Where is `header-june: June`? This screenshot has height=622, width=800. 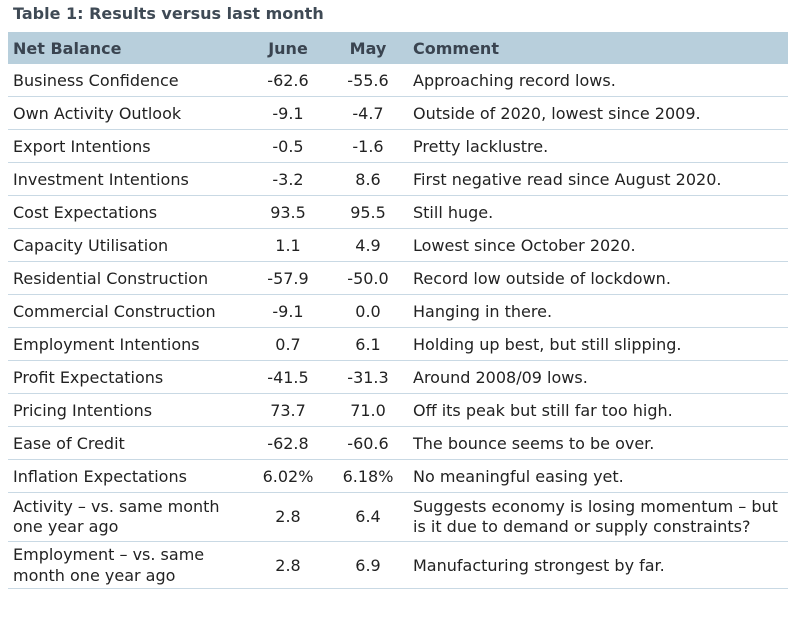 header-june: June is located at coordinates (288, 48).